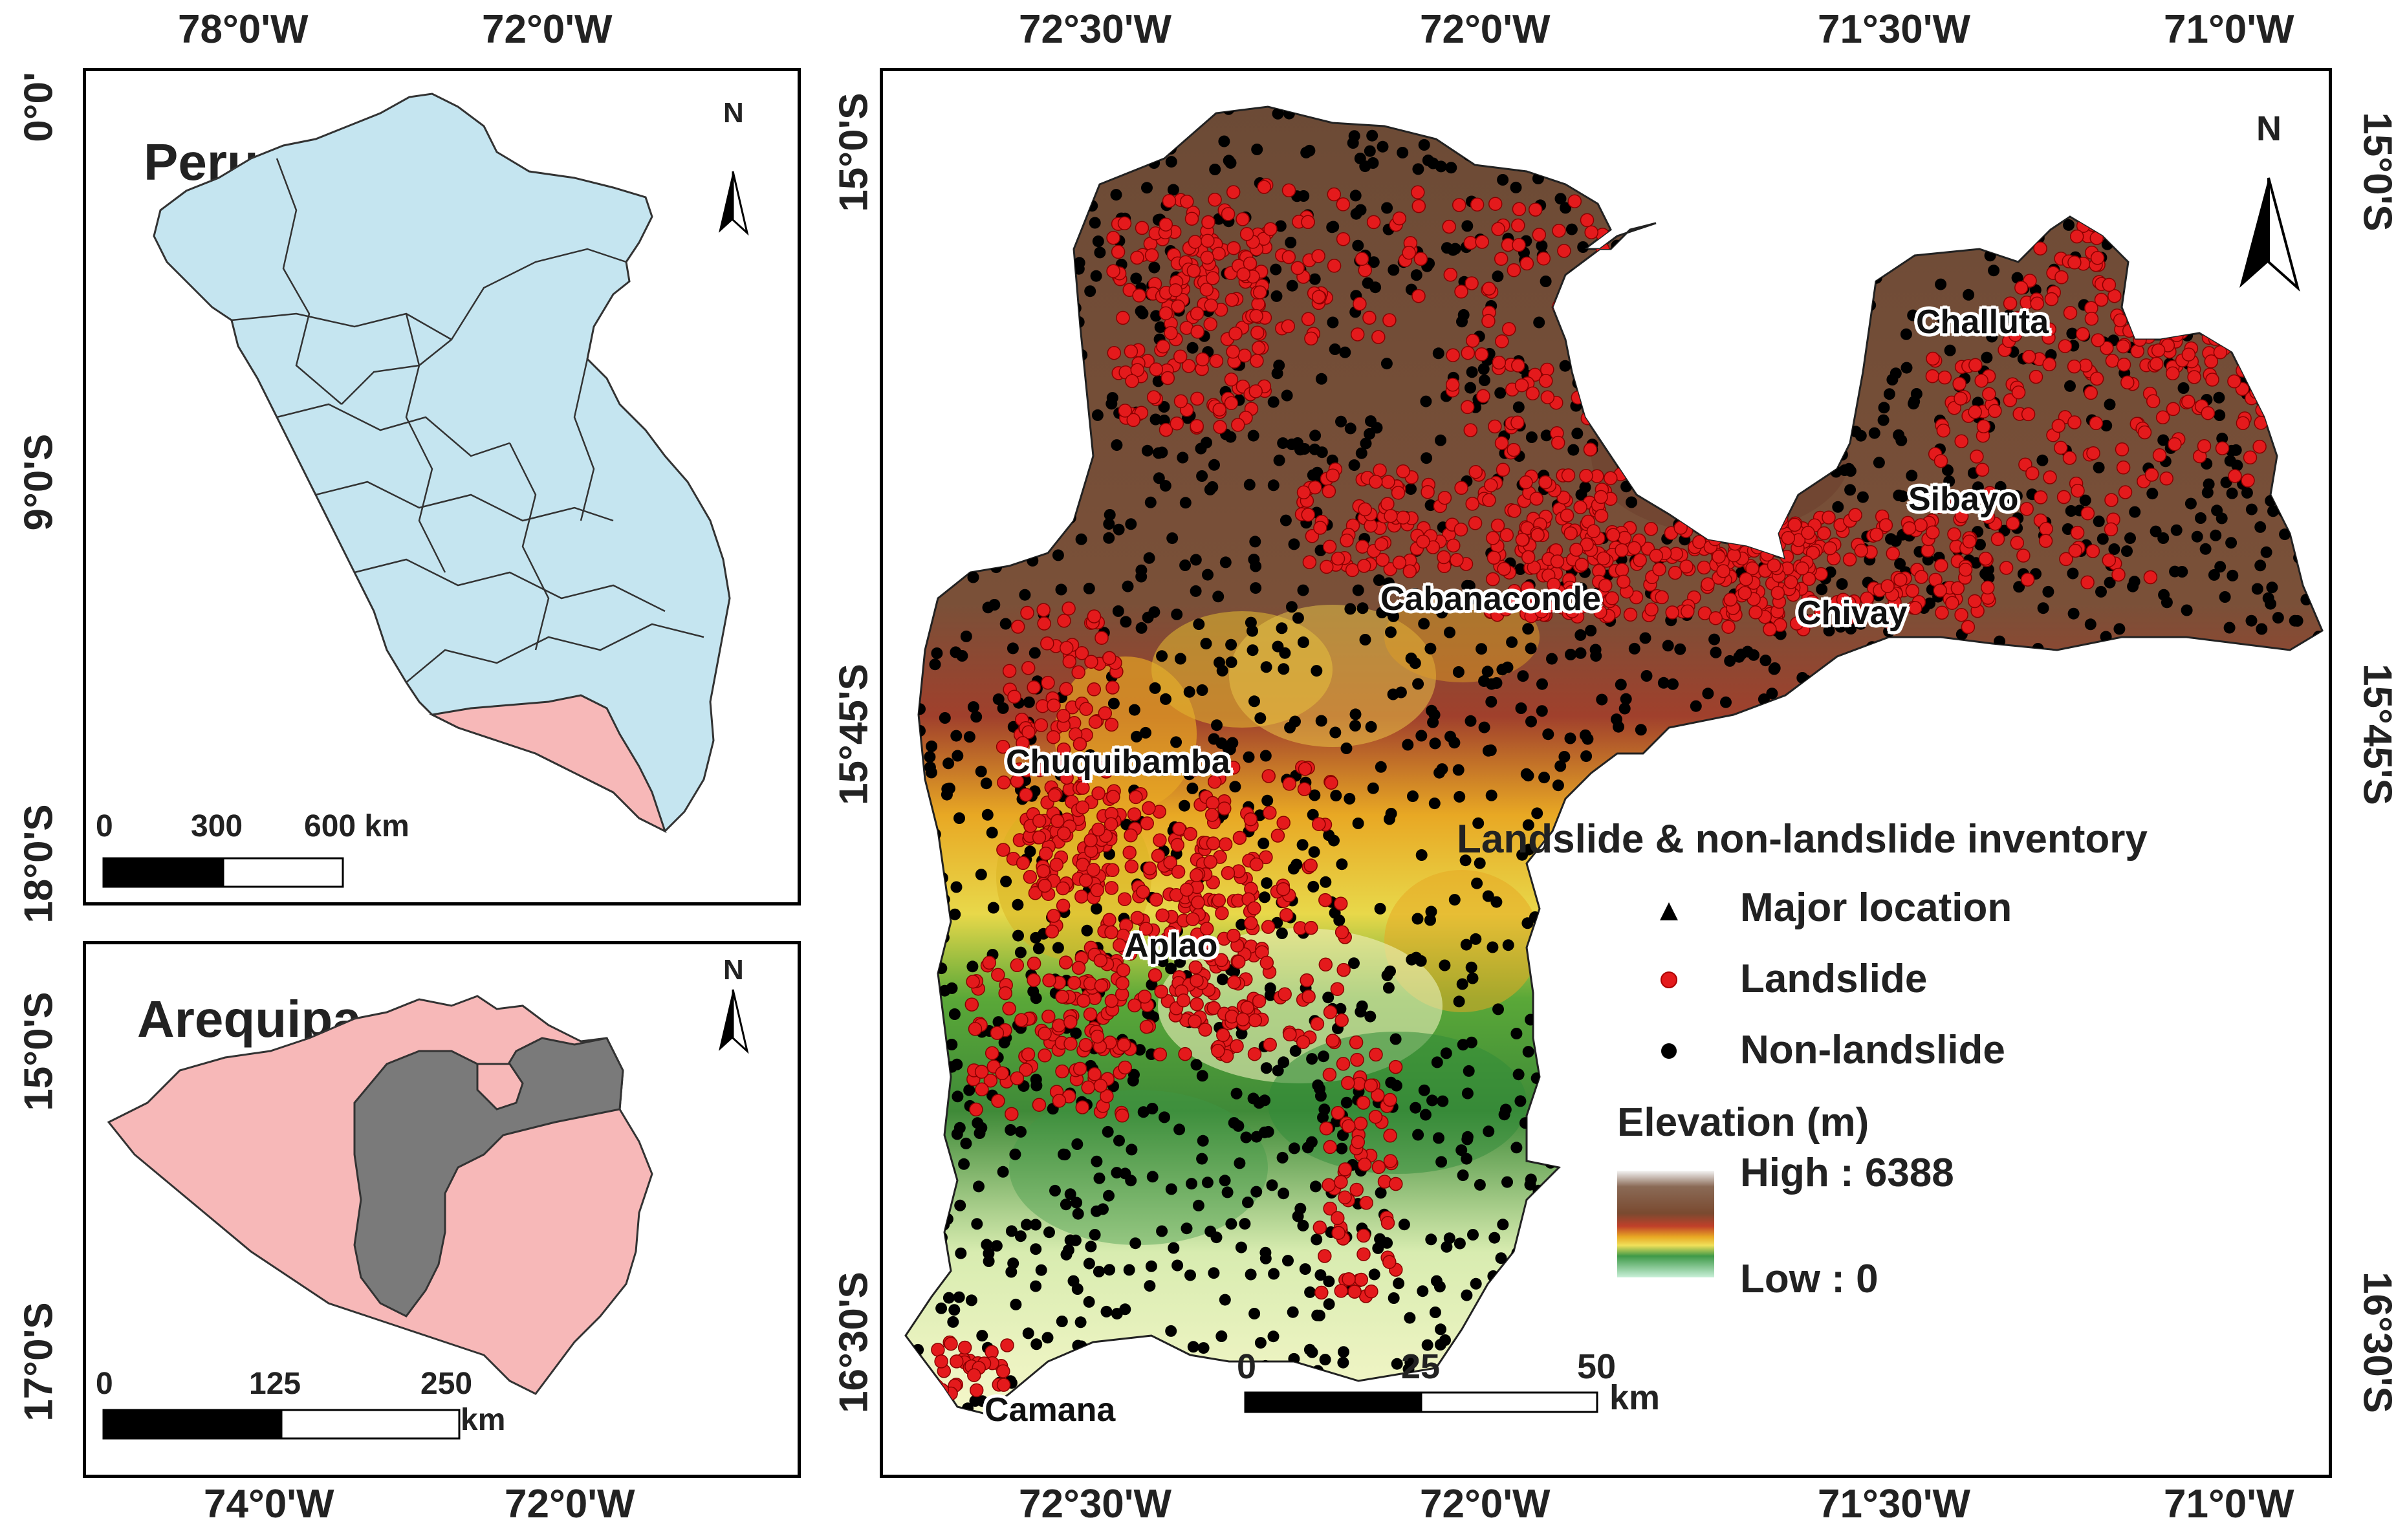  I want to click on peru-top-tick-1: 78°0'W, so click(244, 30).